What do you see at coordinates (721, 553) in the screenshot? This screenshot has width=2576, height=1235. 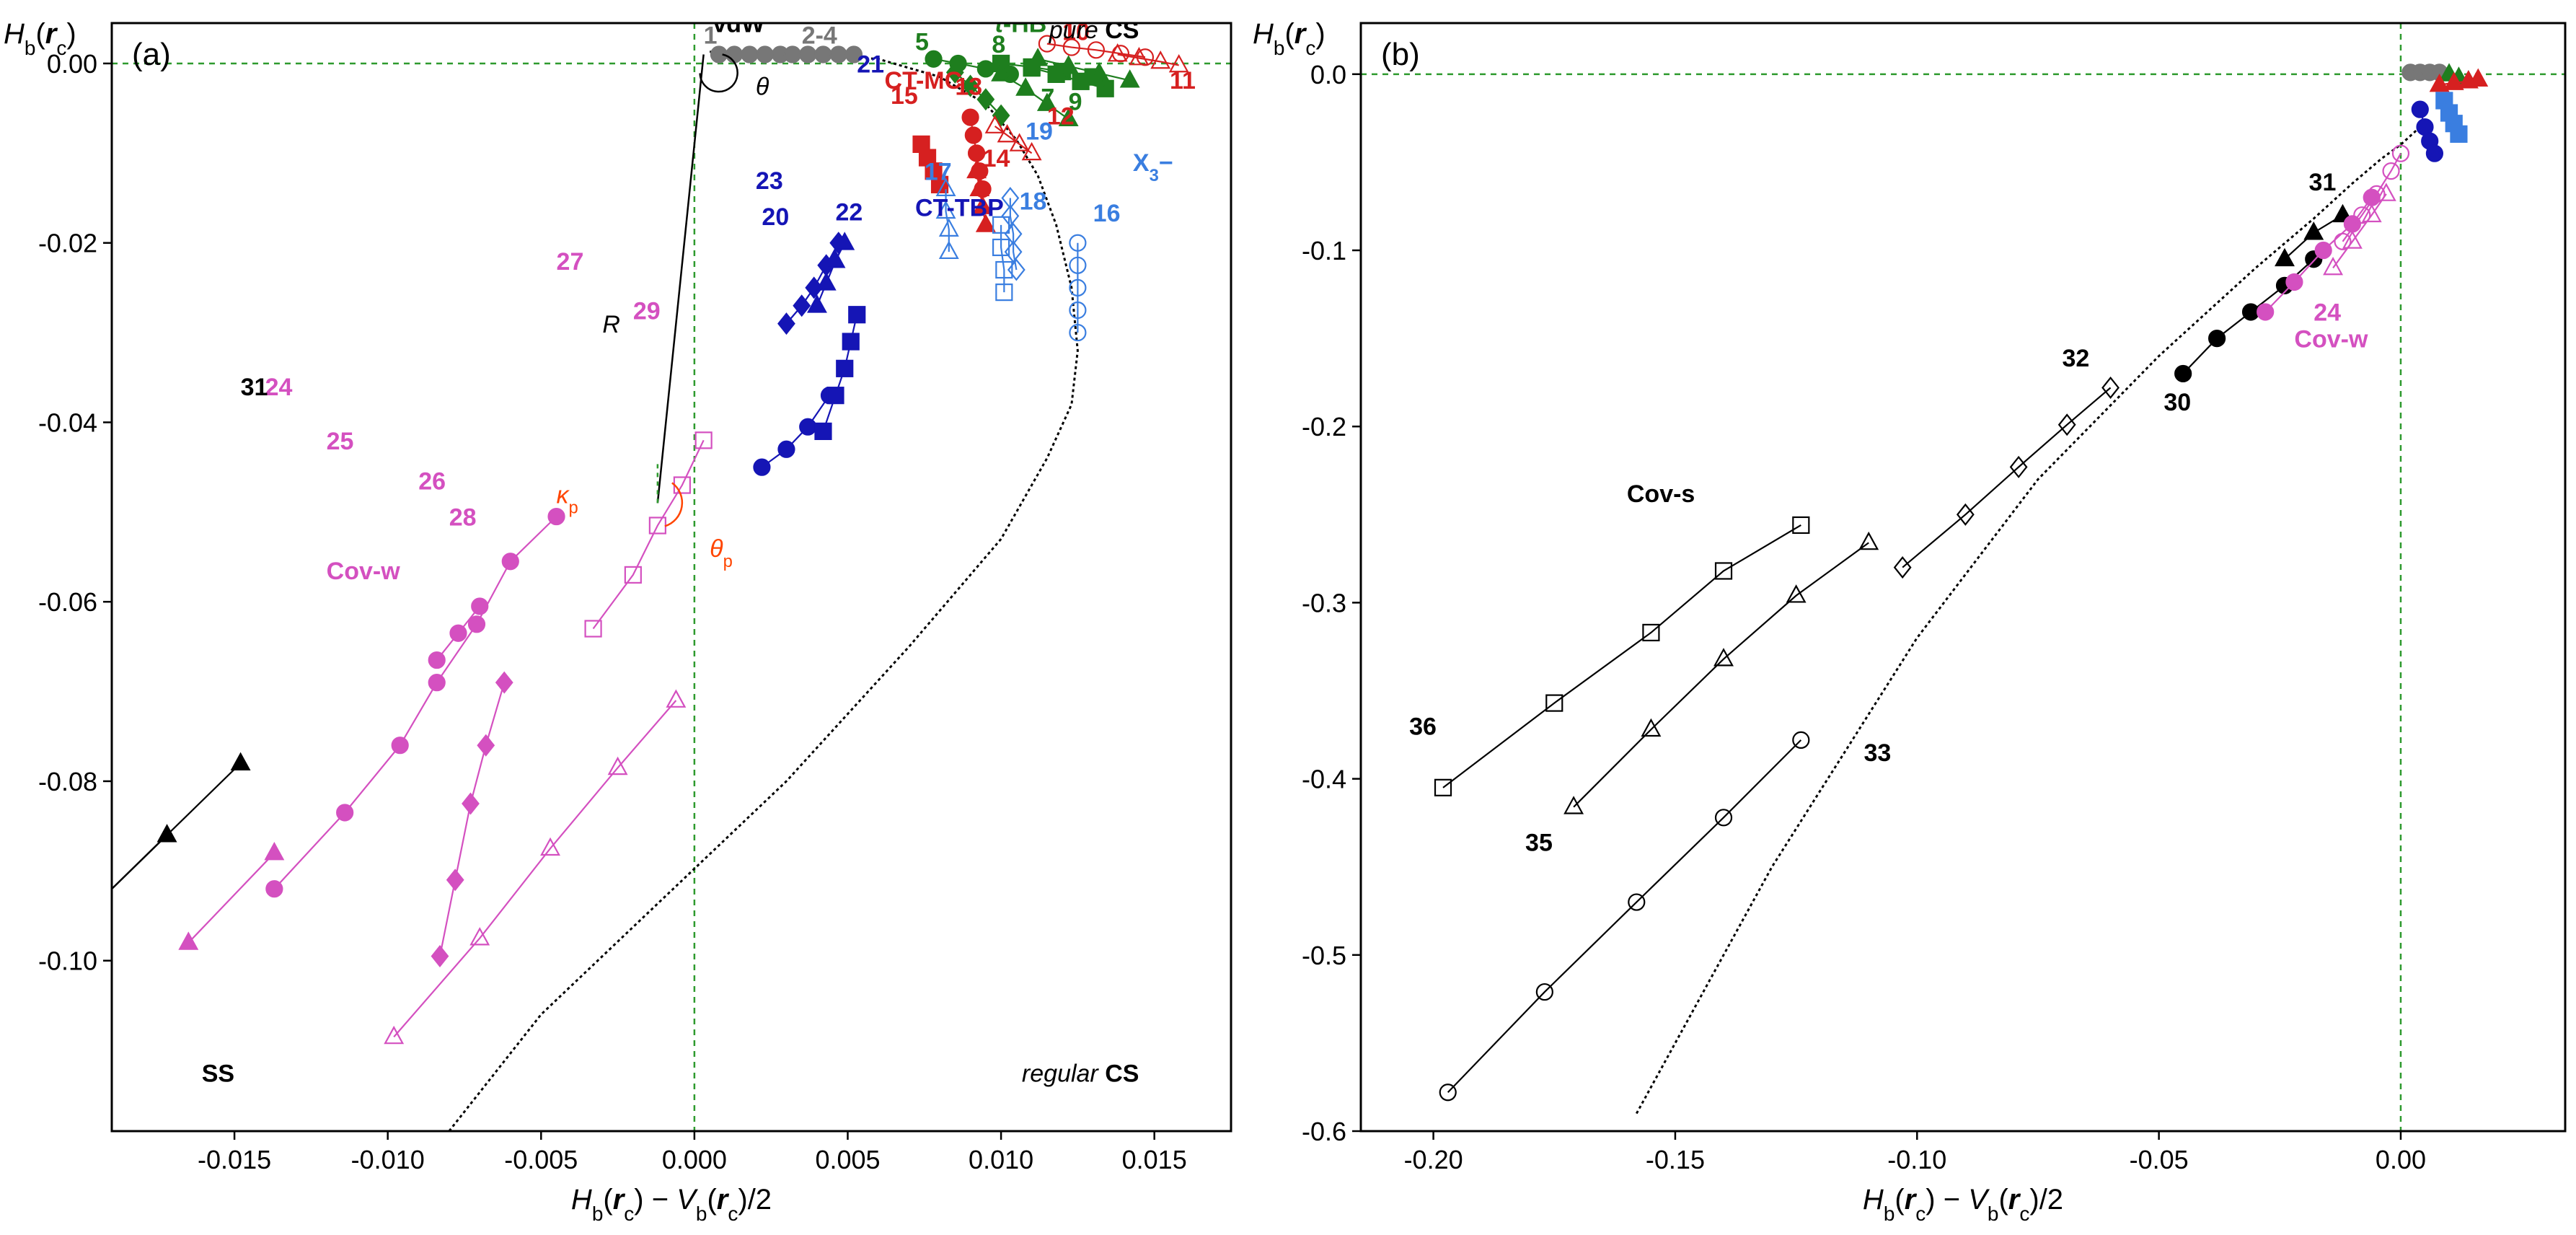 I see `annotation-label: θp` at bounding box center [721, 553].